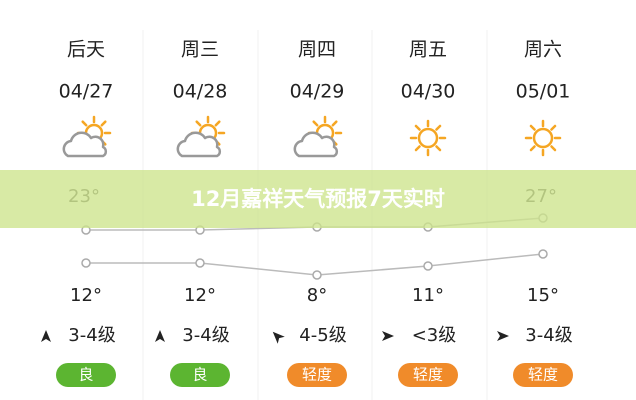 The image size is (636, 400). I want to click on banner-title: 12月嘉祥天气预报7天实时, so click(318, 199).